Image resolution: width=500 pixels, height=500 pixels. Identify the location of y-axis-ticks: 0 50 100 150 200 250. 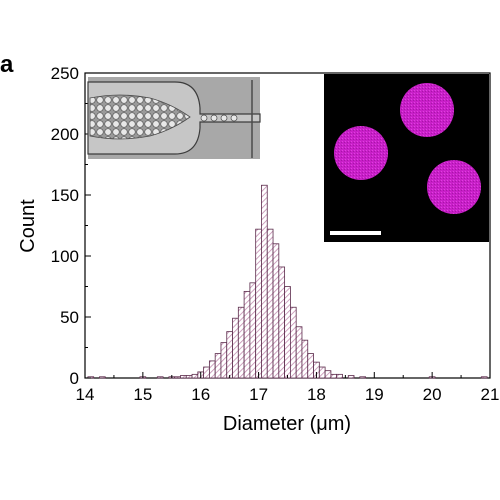
(71, 226).